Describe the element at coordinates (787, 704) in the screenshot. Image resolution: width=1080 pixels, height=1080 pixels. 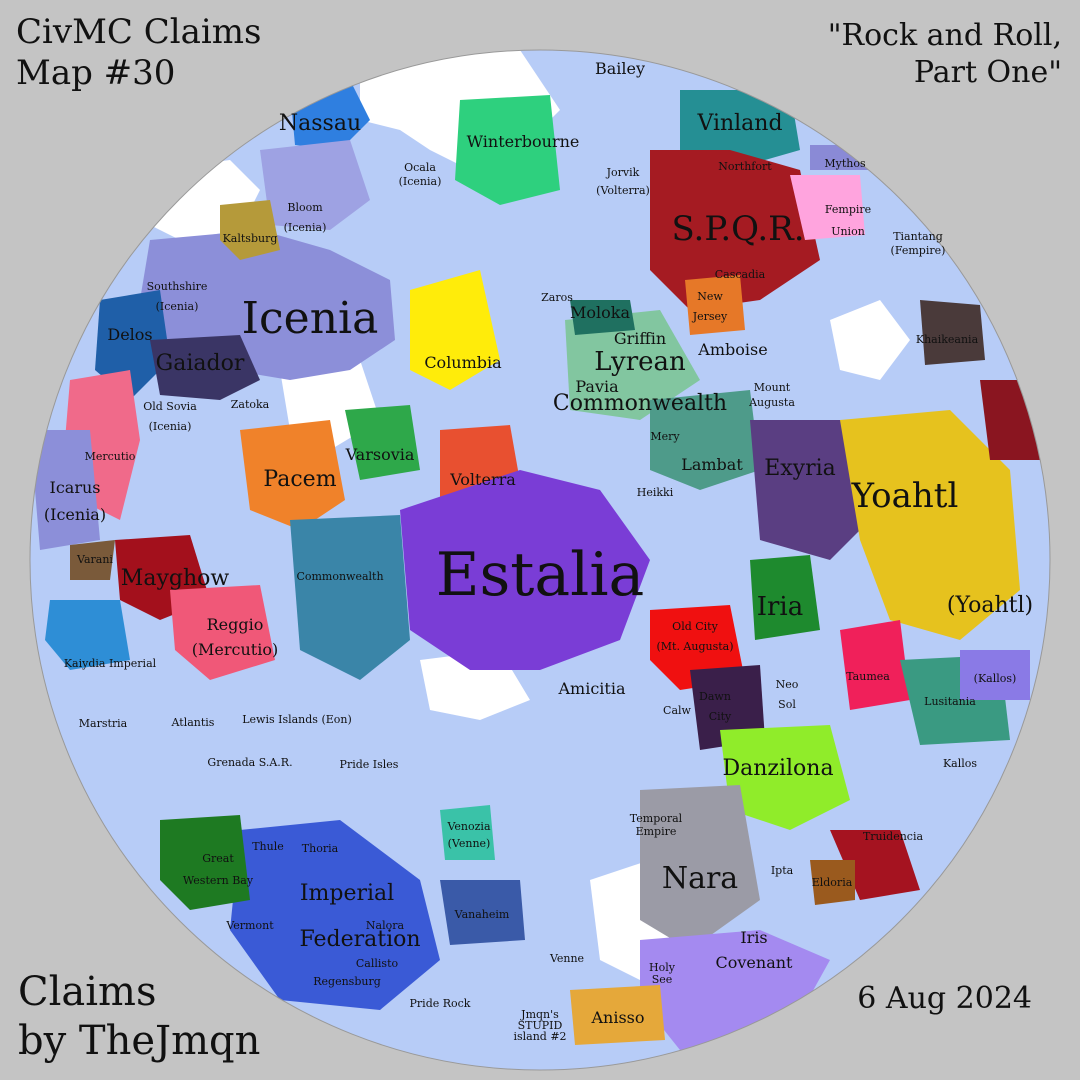
I see `label-neosol-sub: Sol` at that location.